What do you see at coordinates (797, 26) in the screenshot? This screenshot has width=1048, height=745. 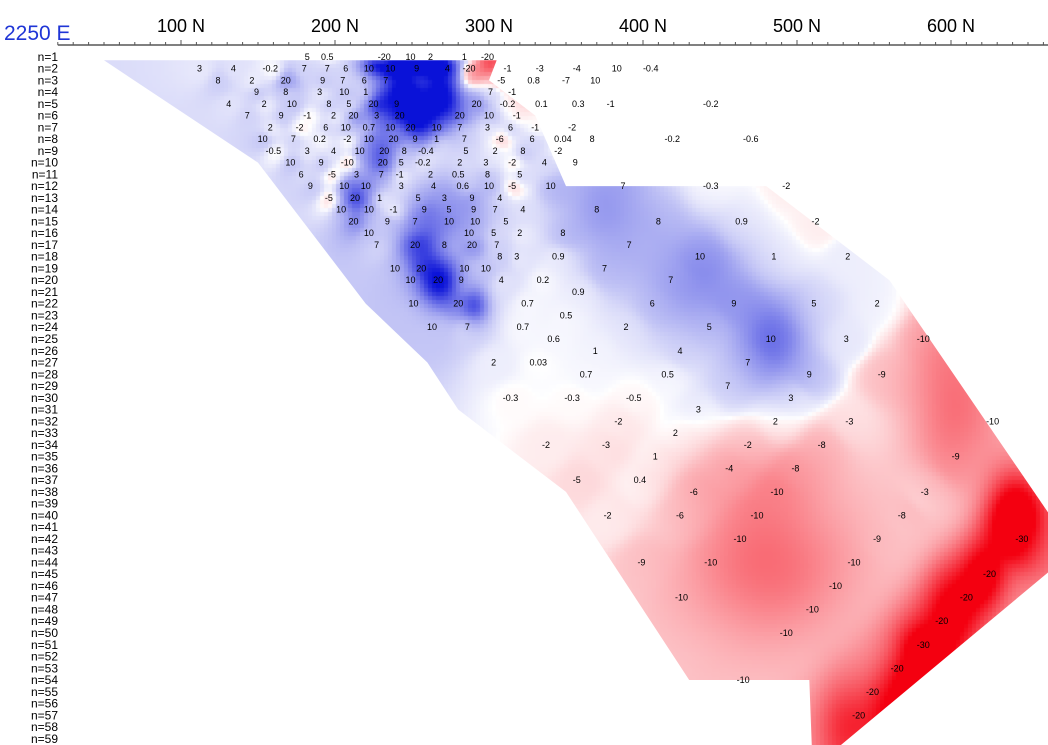 I see `x-tick-label: 500 N` at bounding box center [797, 26].